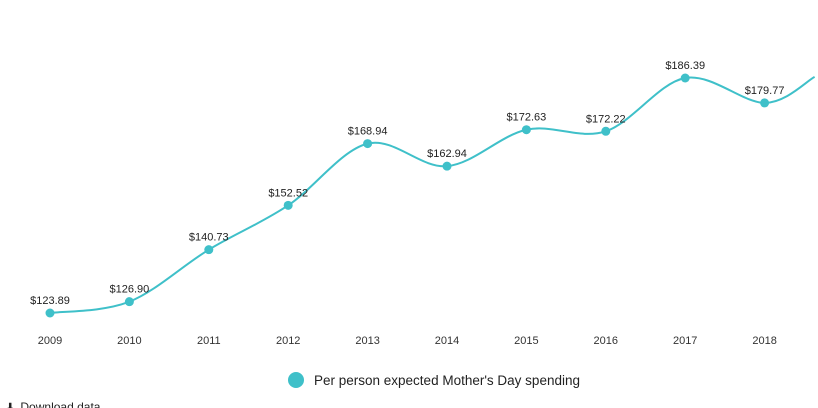 Image resolution: width=818 pixels, height=408 pixels. I want to click on download-icon: ⬇, so click(10, 404).